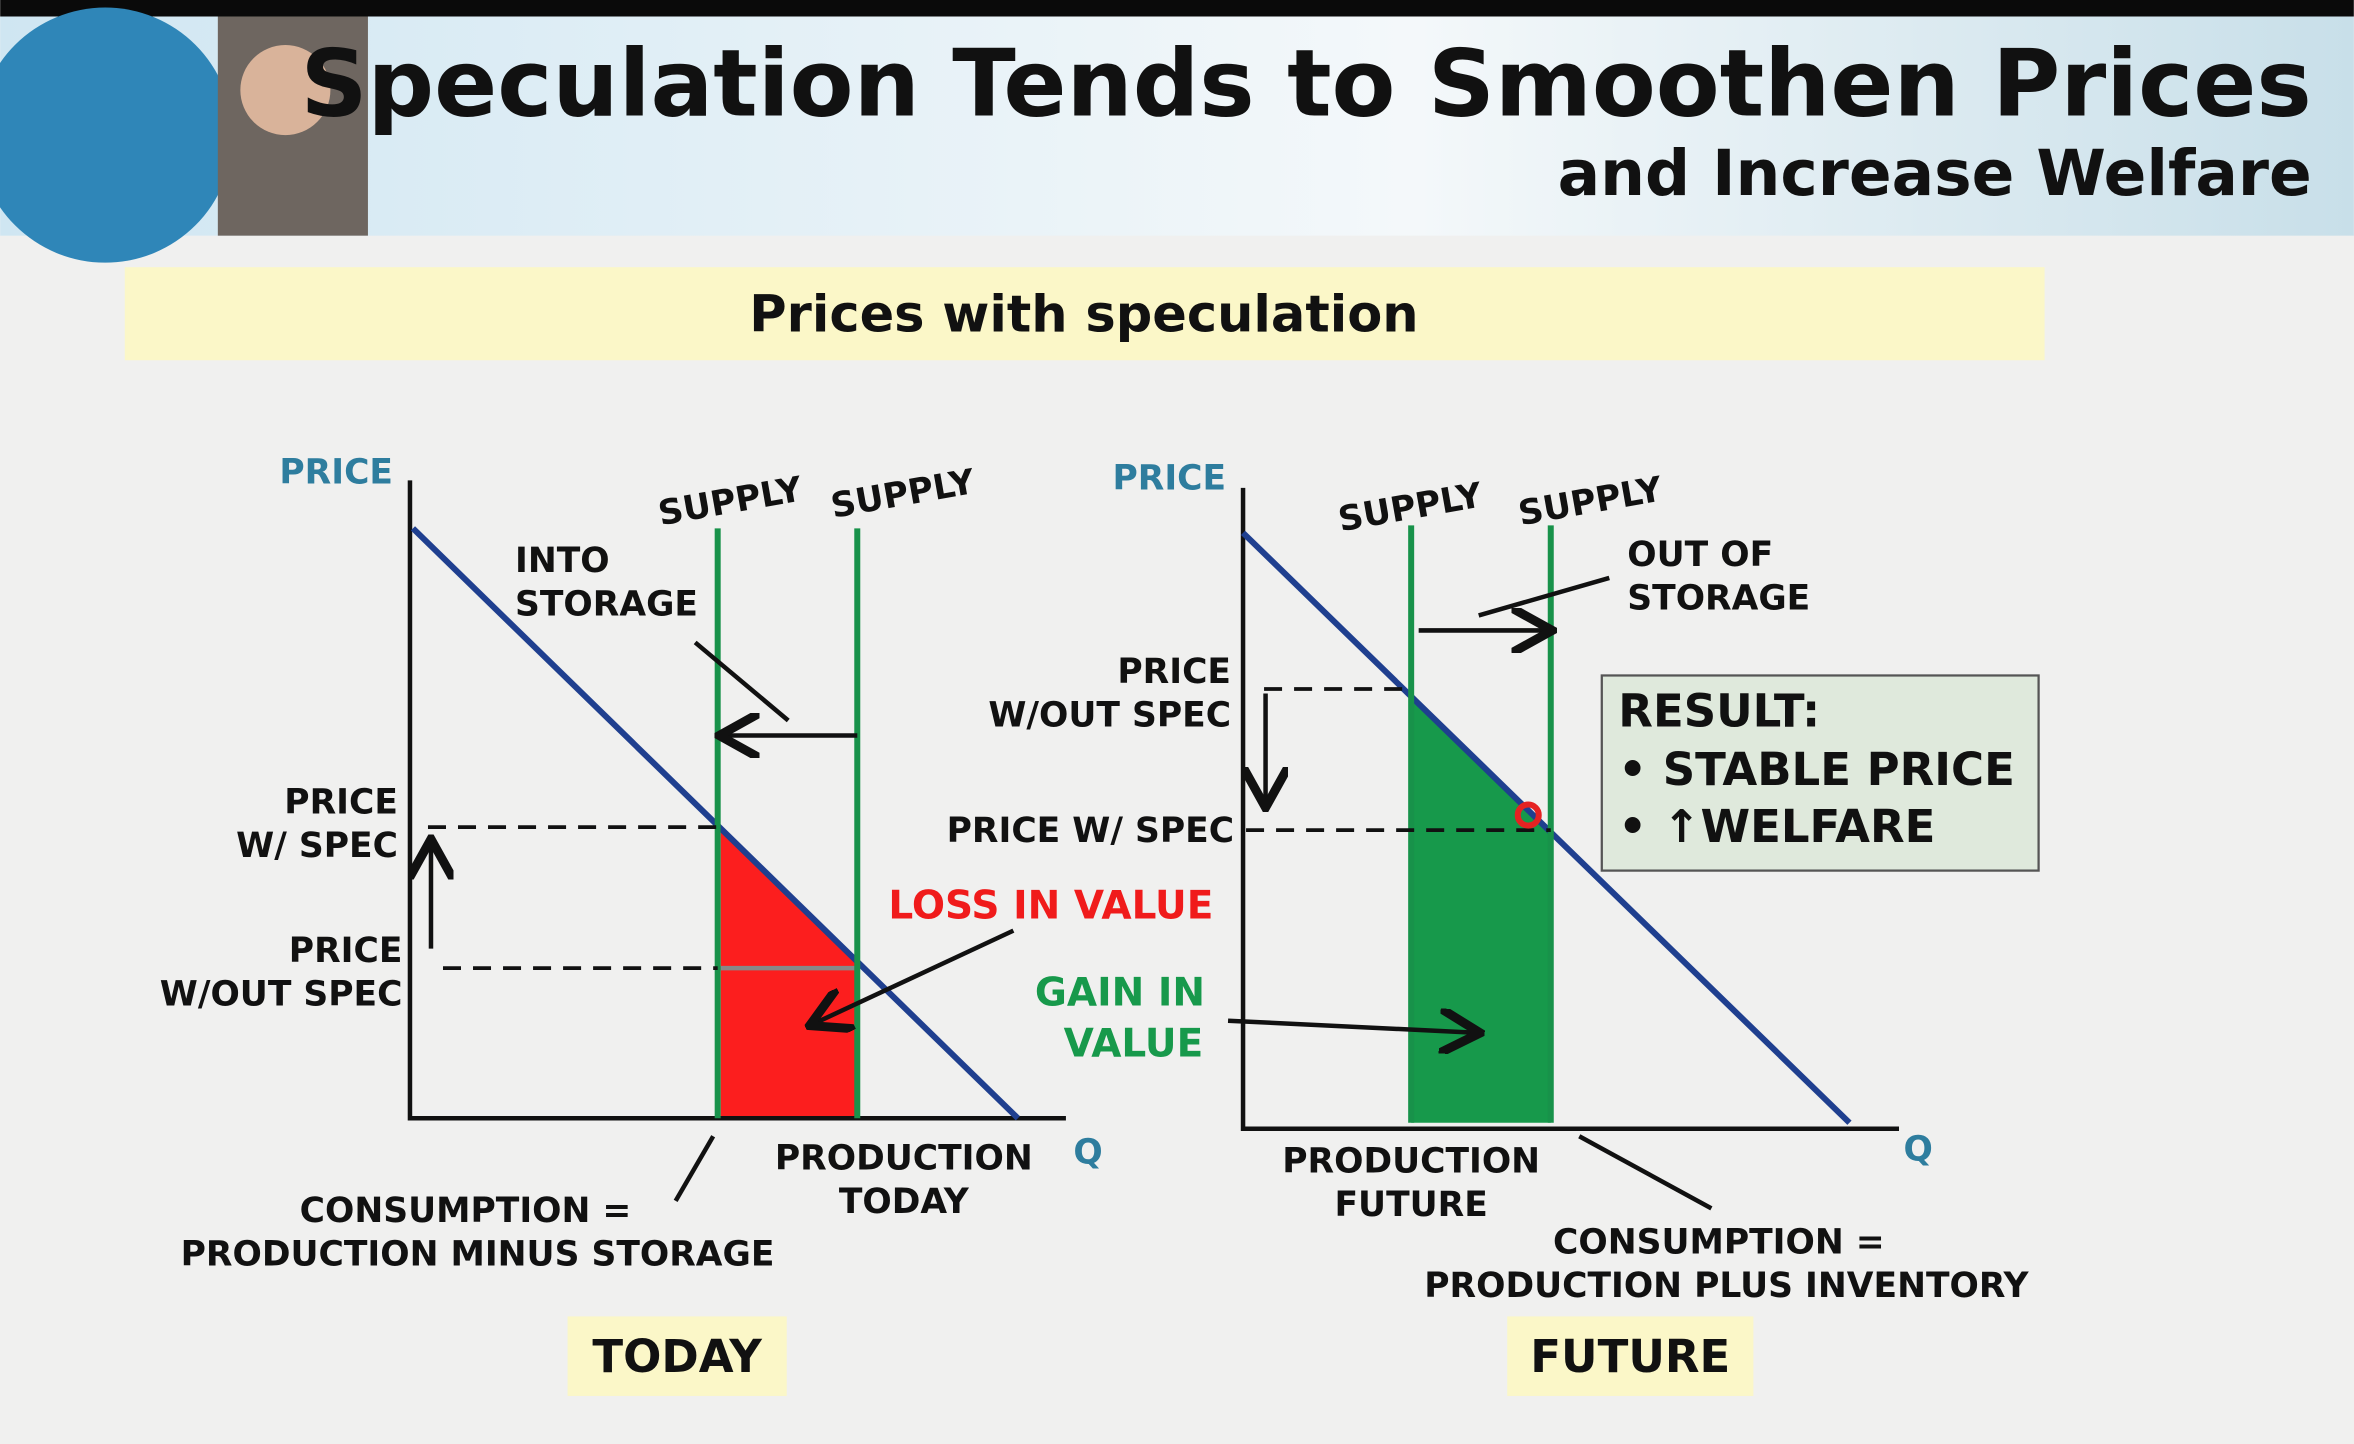  I want to click on result: RESULT:, so click(1719, 711).